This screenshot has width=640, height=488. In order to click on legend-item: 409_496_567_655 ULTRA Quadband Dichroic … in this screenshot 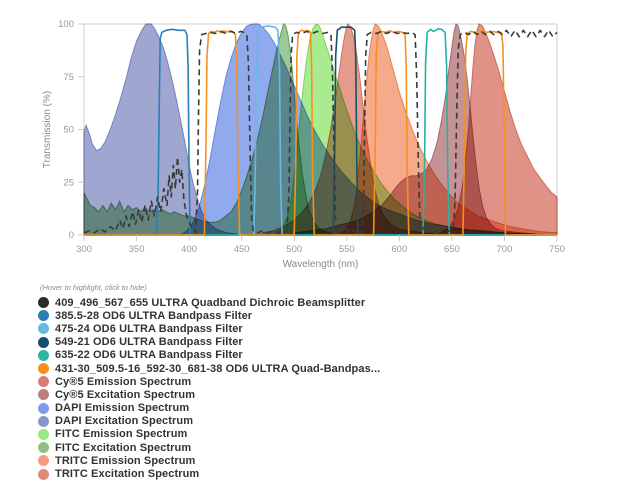, I will do `click(318, 302)`.